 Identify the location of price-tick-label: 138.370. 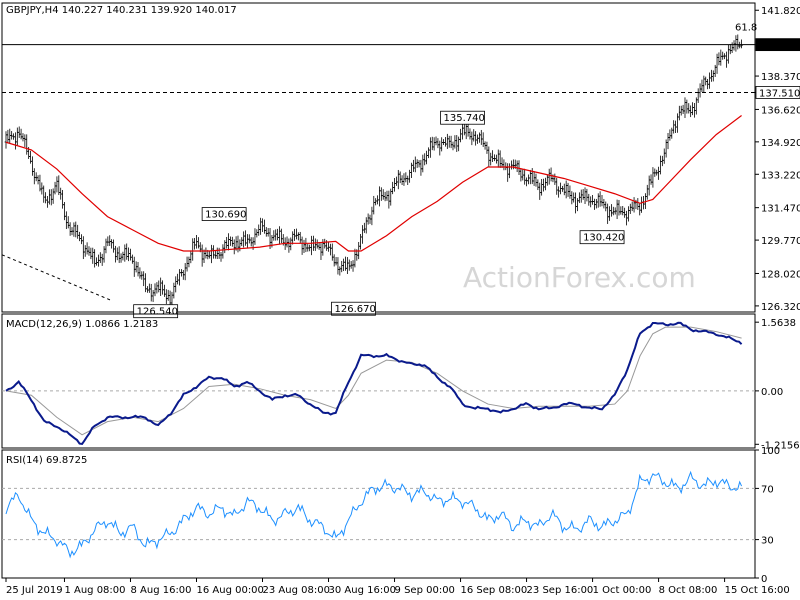
(780, 77).